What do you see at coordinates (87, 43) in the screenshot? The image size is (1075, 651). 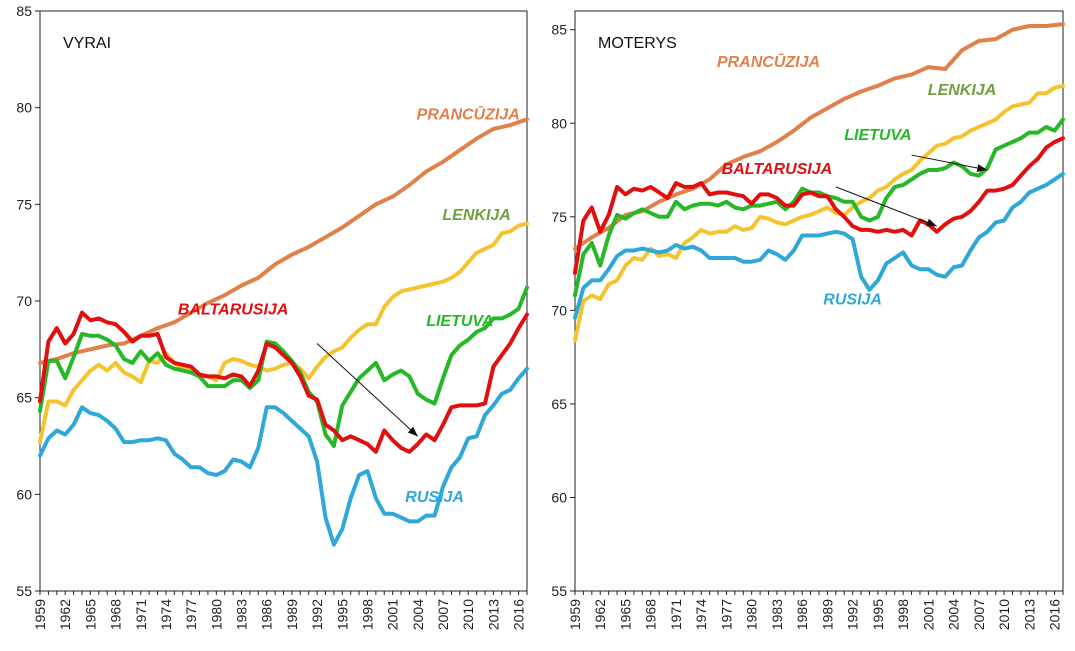 I see `panel-title: VYRAI` at bounding box center [87, 43].